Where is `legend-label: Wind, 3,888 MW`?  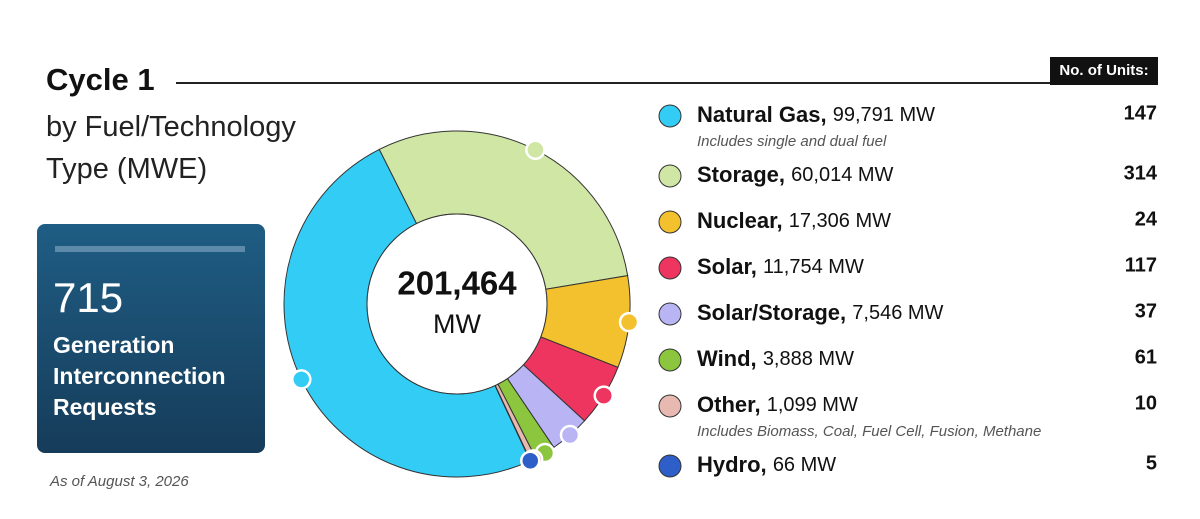
legend-label: Wind, 3,888 MW is located at coordinates (775, 358).